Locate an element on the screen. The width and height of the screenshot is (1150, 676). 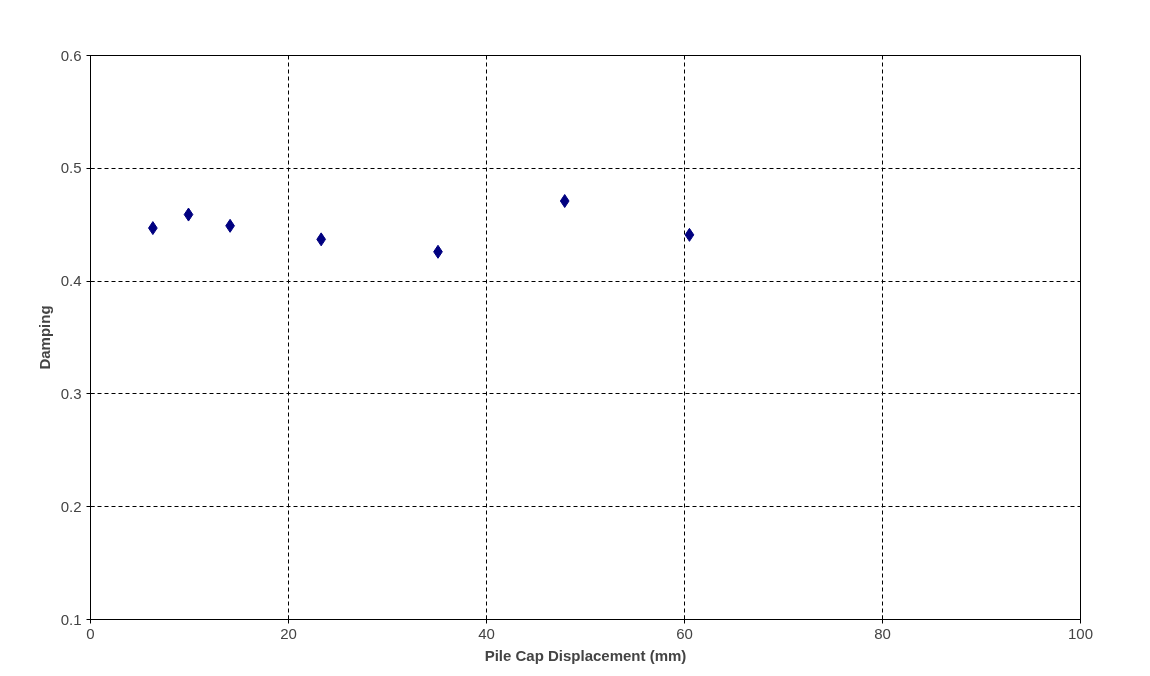
y-tick-label: 0.6 is located at coordinates (71, 55).